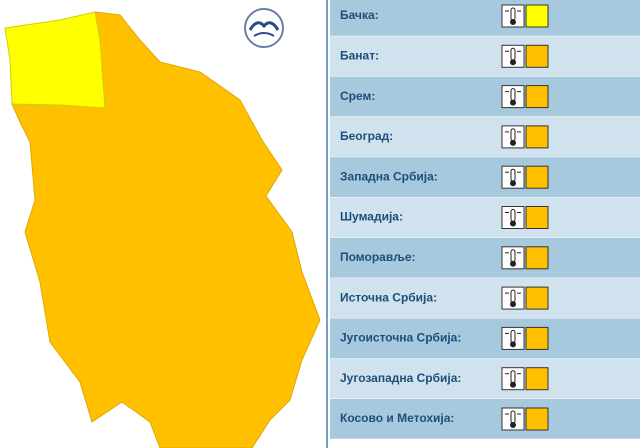 The width and height of the screenshot is (640, 448). Describe the element at coordinates (397, 418) in the screenshot. I see `region-name: Косово и Метохија:` at that location.